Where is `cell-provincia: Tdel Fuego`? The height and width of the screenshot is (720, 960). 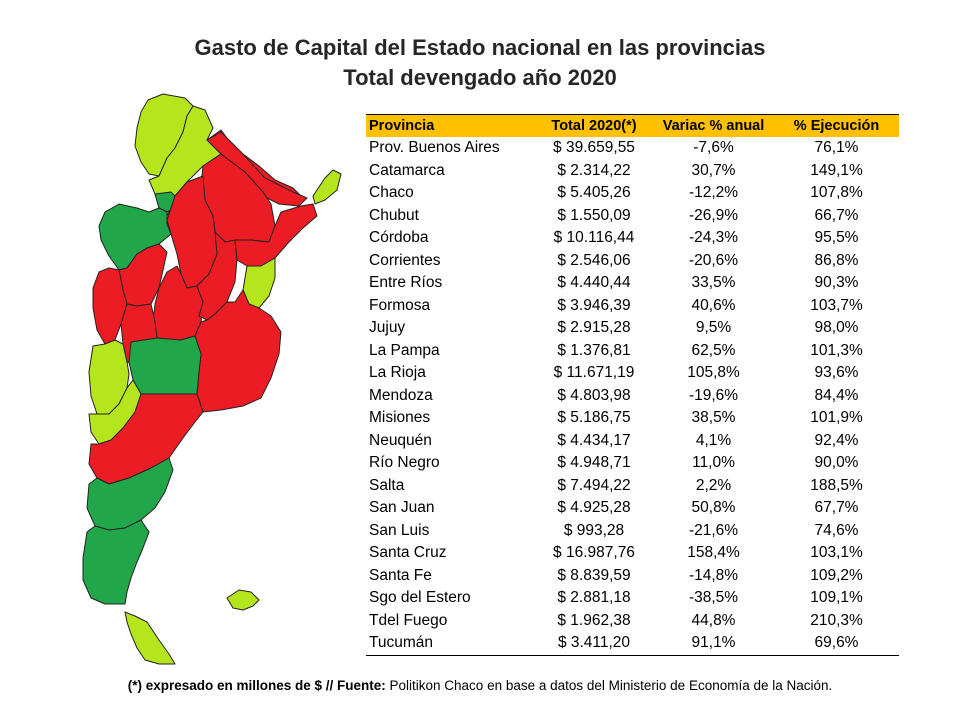
cell-provincia: Tdel Fuego is located at coordinates (408, 620).